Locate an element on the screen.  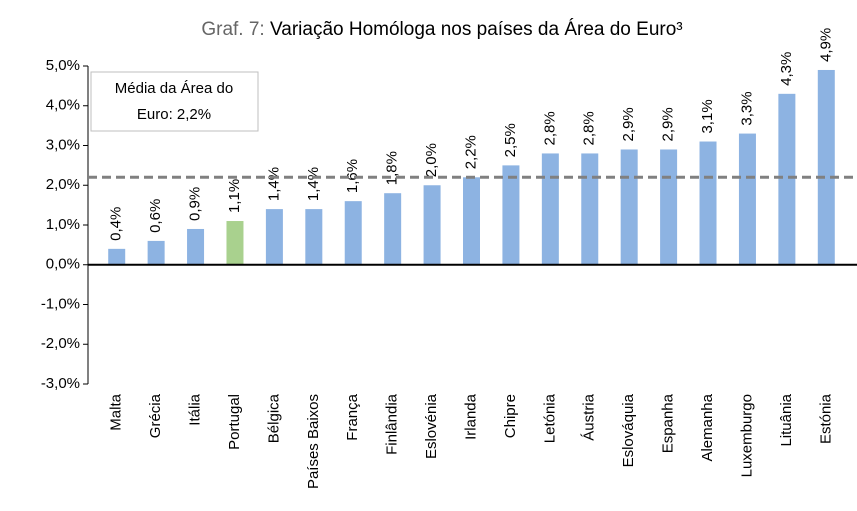
x-tick-label: Lituânia is located at coordinates (786, 419).